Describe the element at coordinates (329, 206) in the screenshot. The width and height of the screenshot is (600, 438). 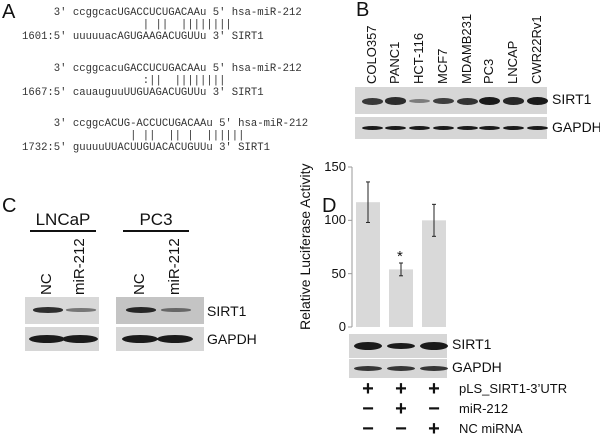
I see `panel-d-label: D` at that location.